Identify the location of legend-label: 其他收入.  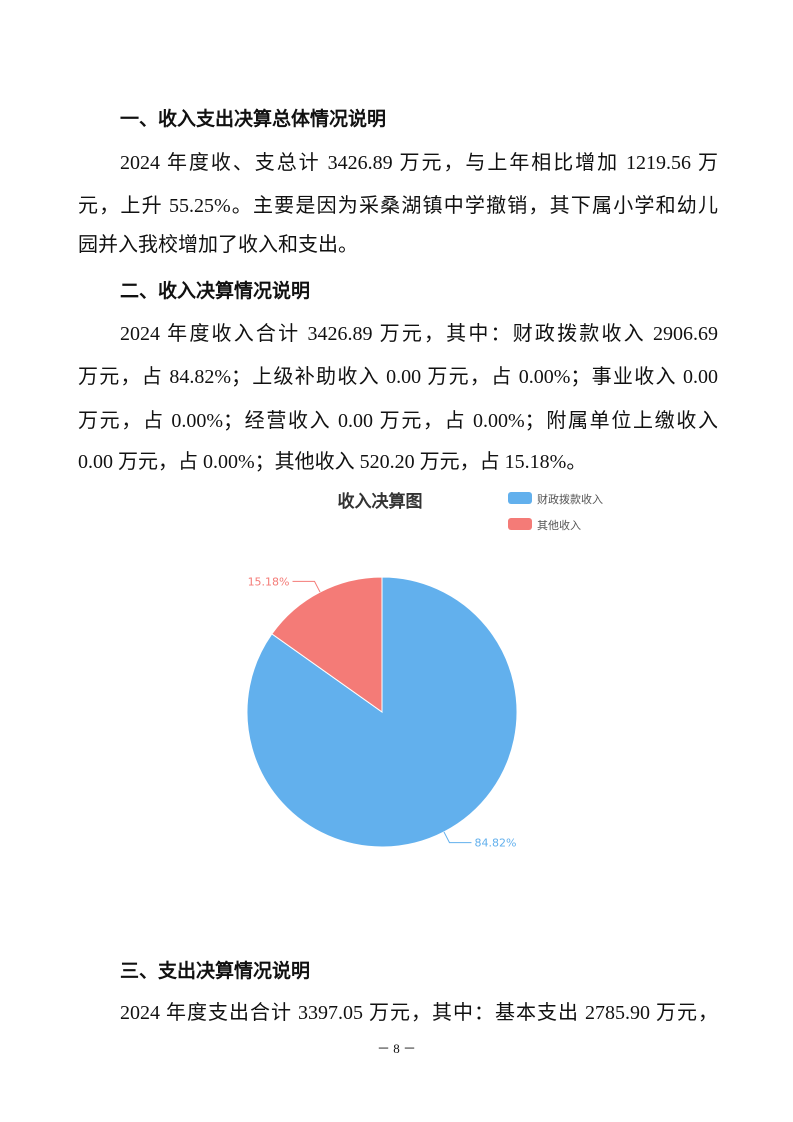
(559, 525).